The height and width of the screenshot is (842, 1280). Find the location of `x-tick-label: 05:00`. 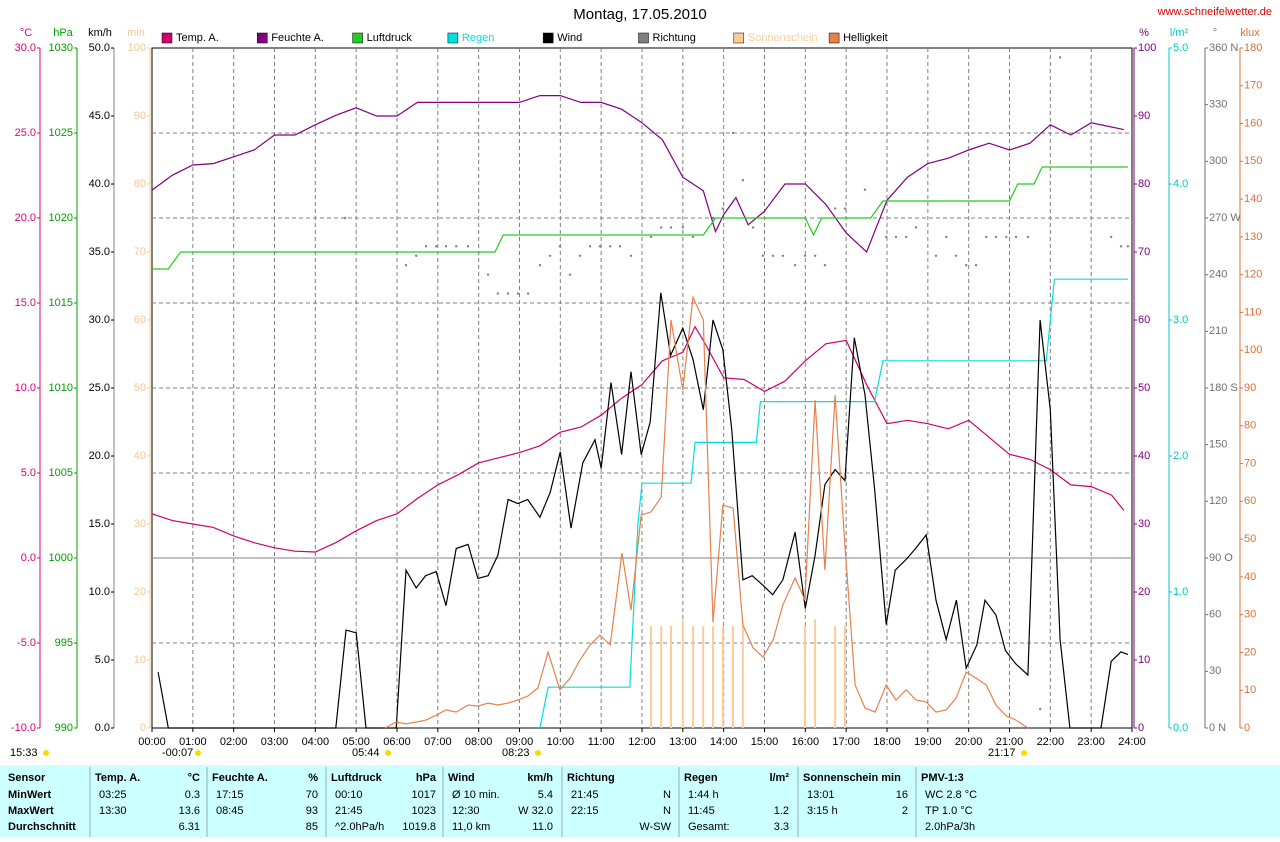

x-tick-label: 05:00 is located at coordinates (356, 742).